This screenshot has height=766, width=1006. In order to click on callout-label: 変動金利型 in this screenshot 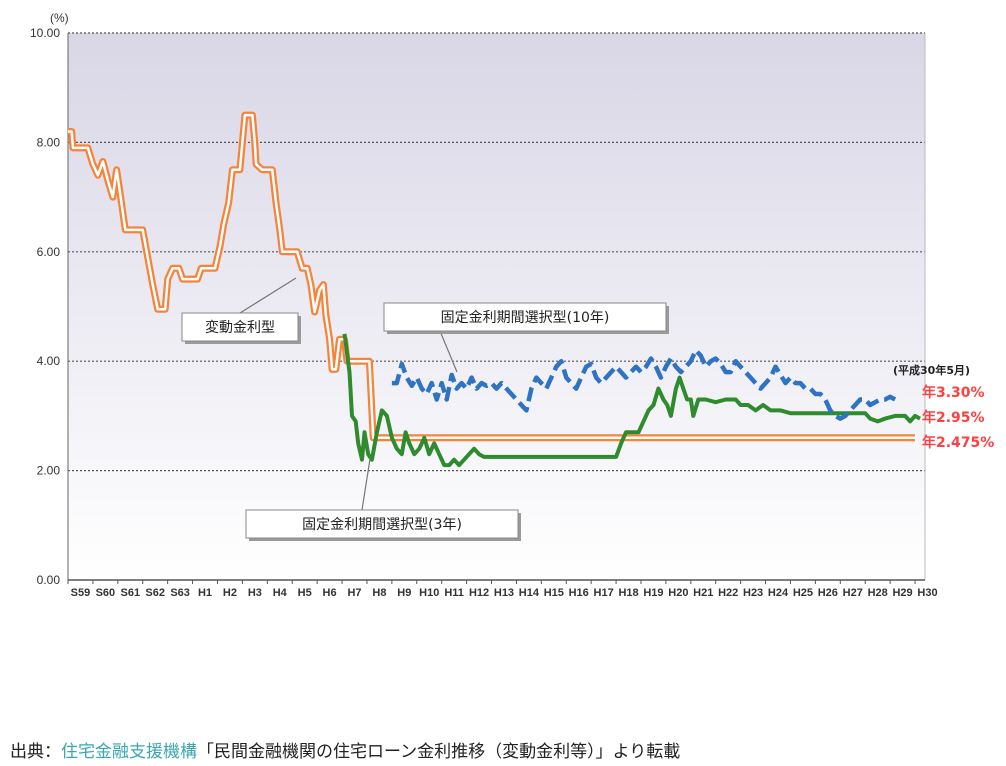, I will do `click(240, 327)`.